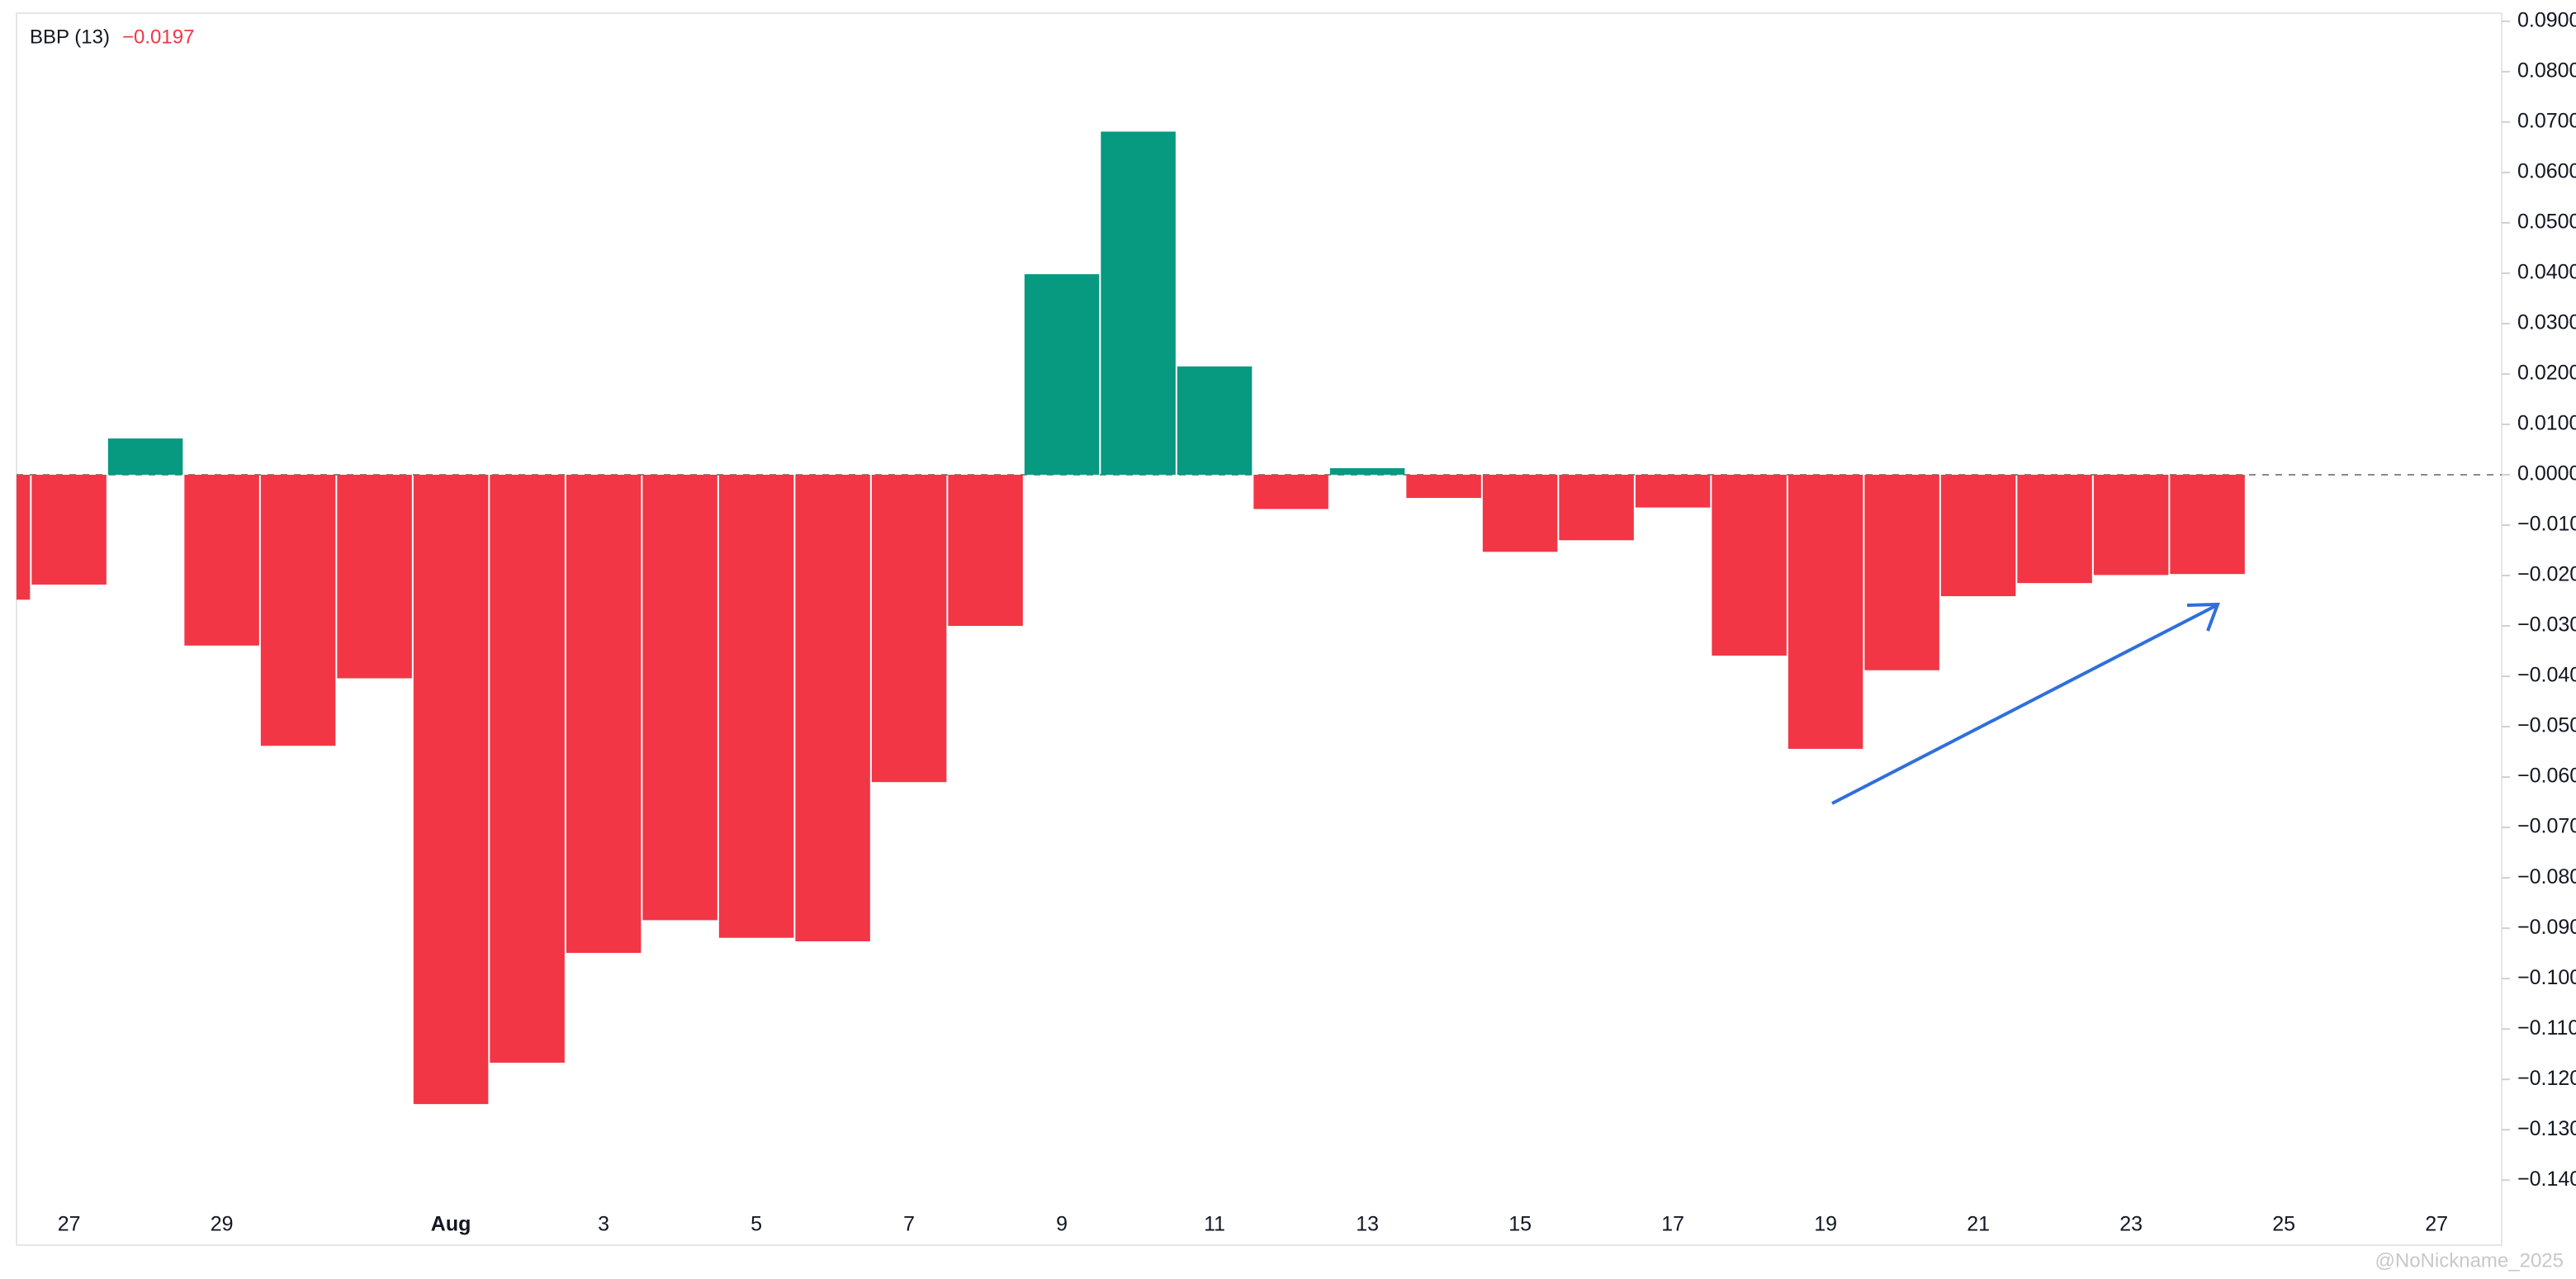 This screenshot has width=2576, height=1279. What do you see at coordinates (2546, 373) in the screenshot?
I see `y-tick-label: 0.0200` at bounding box center [2546, 373].